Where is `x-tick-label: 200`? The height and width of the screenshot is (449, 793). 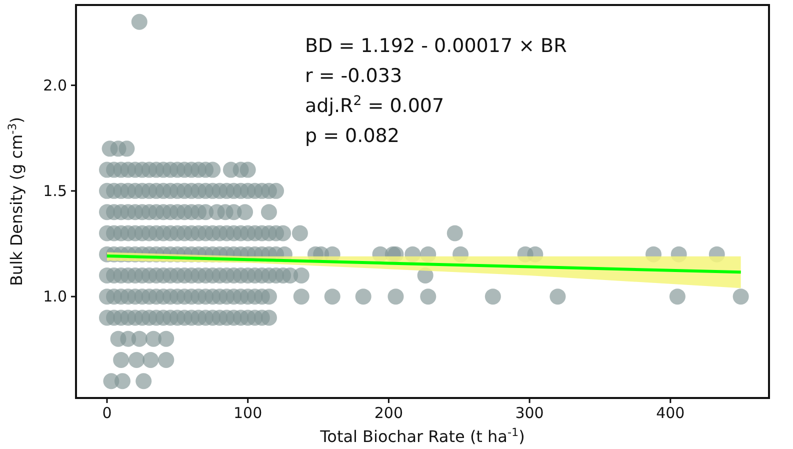 x-tick-label: 200 is located at coordinates (389, 413).